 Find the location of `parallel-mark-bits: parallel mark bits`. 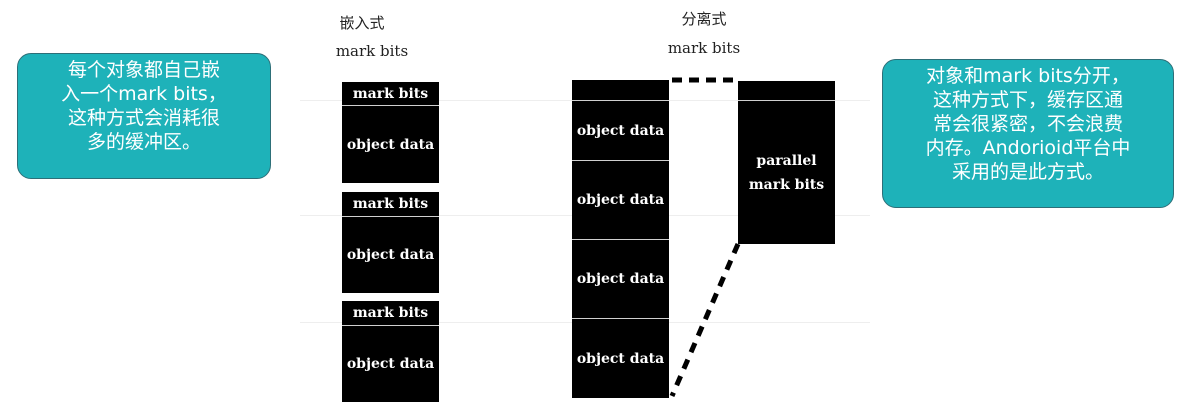

parallel-mark-bits: parallel mark bits is located at coordinates (786, 172).